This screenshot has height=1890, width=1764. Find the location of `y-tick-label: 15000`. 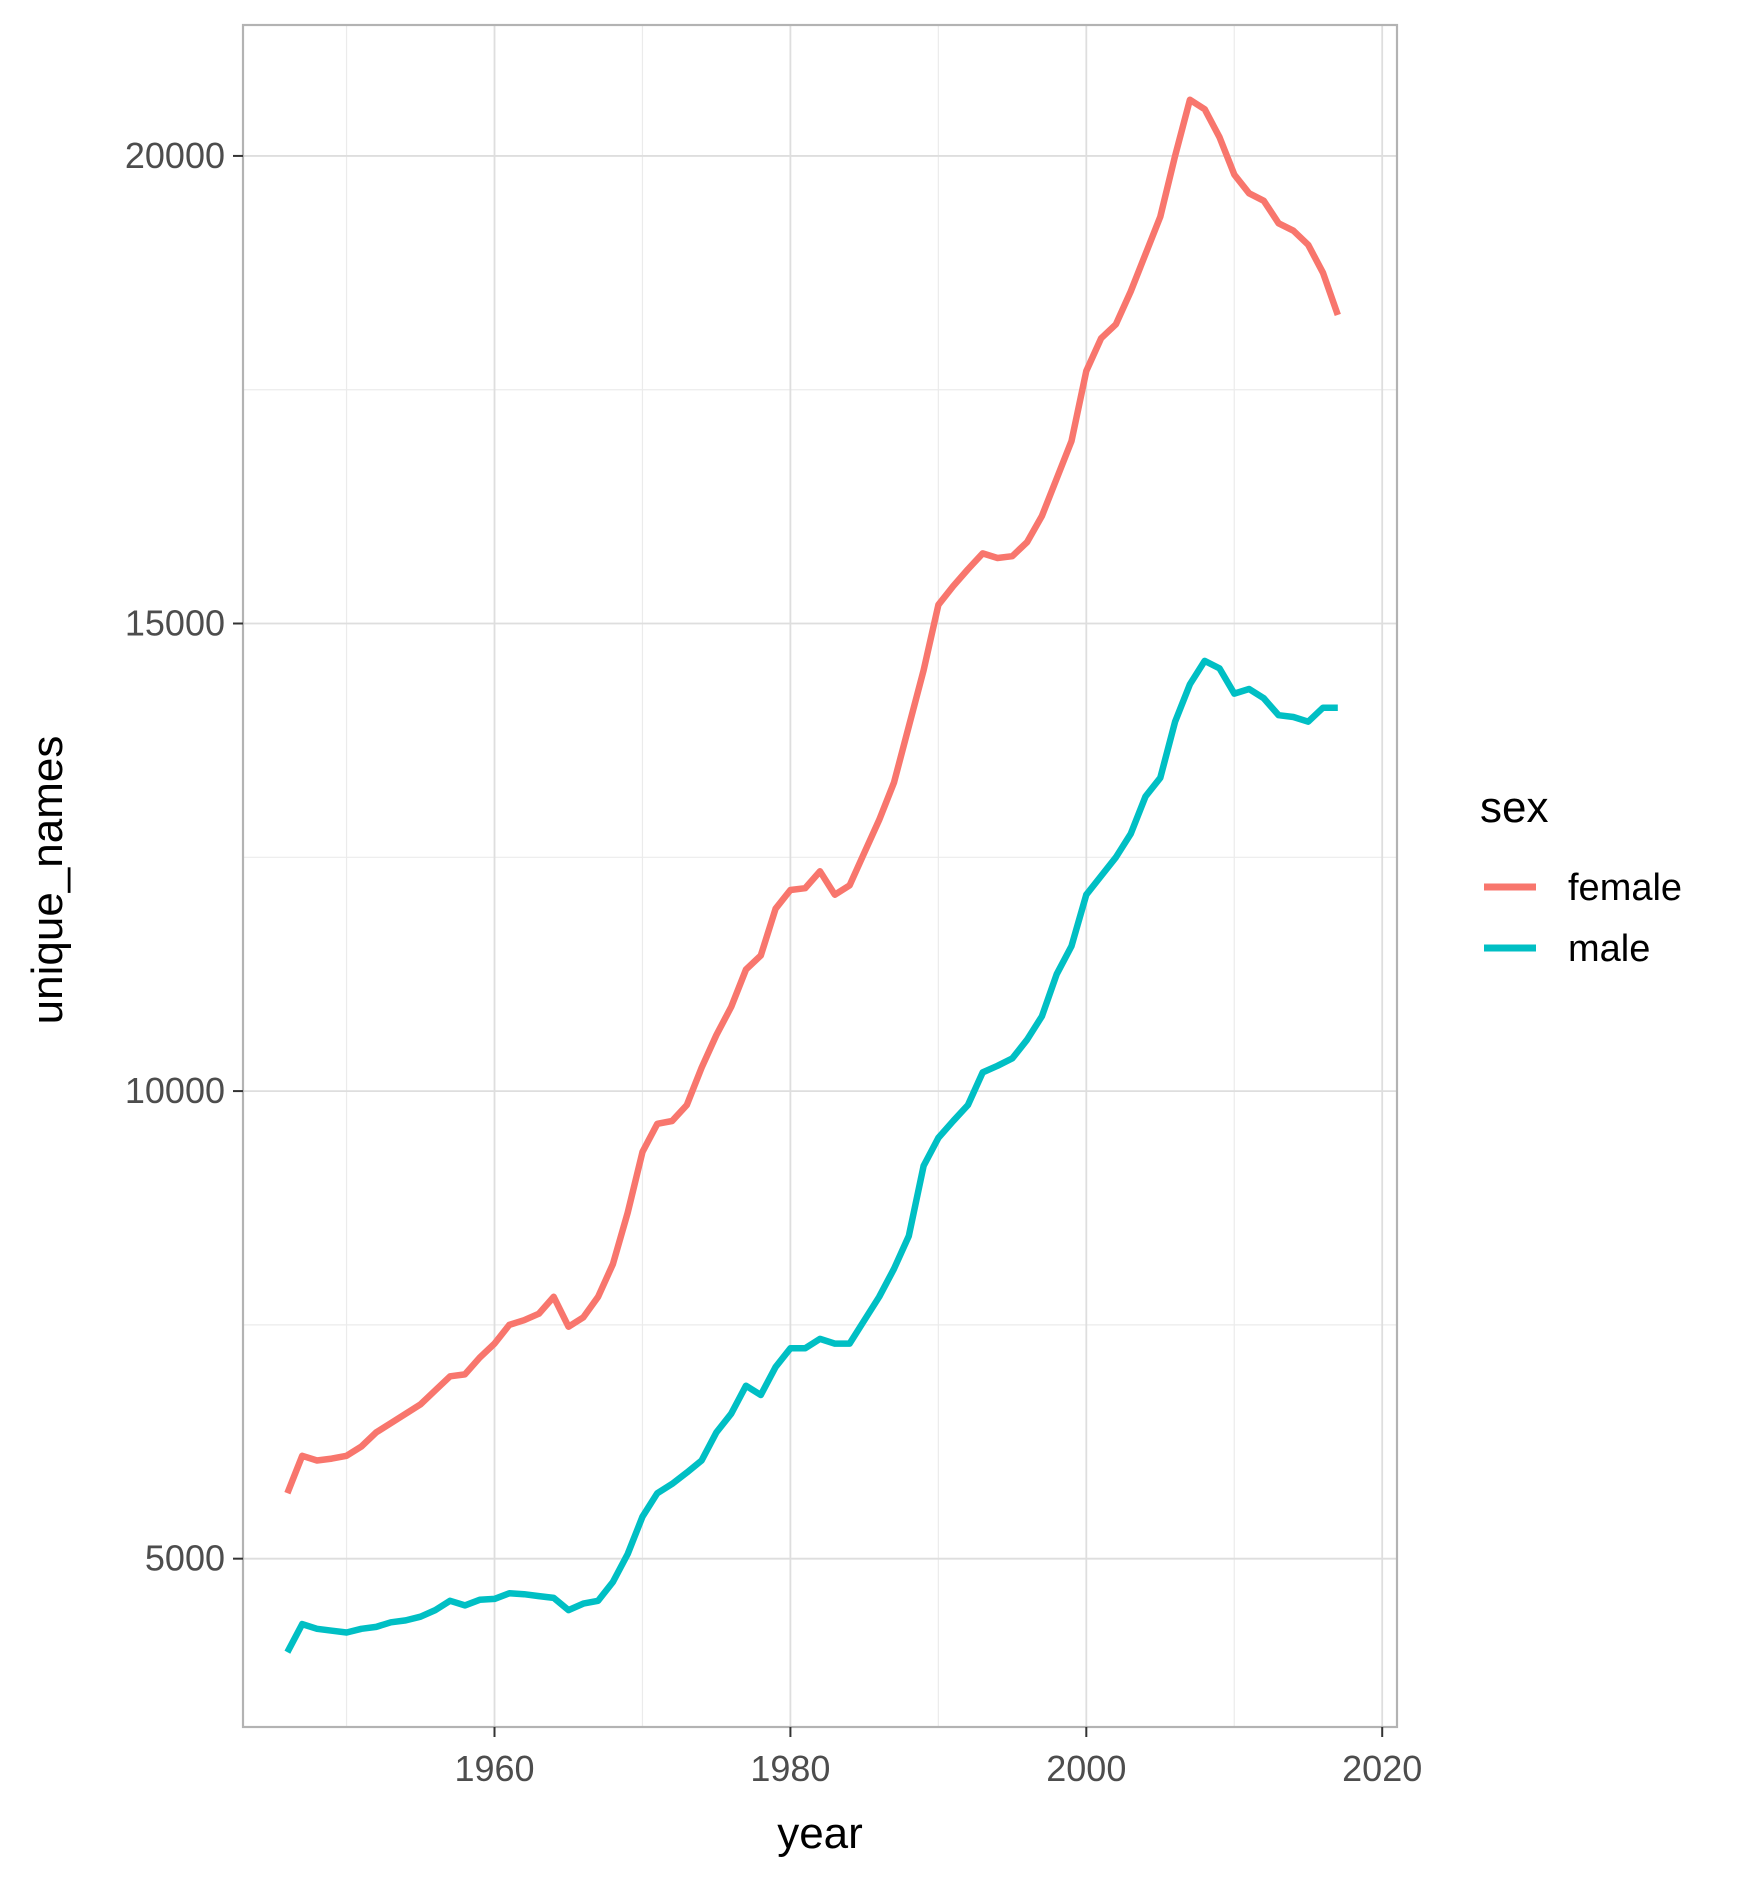

y-tick-label: 15000 is located at coordinates (175, 623).